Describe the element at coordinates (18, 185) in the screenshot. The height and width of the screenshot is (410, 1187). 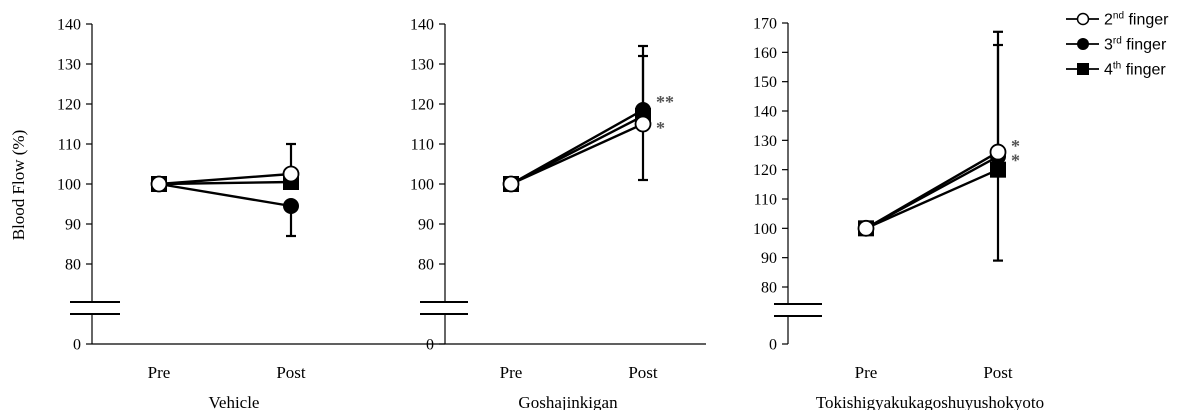
I see `y-axis-label: Blood Flow (%)` at that location.